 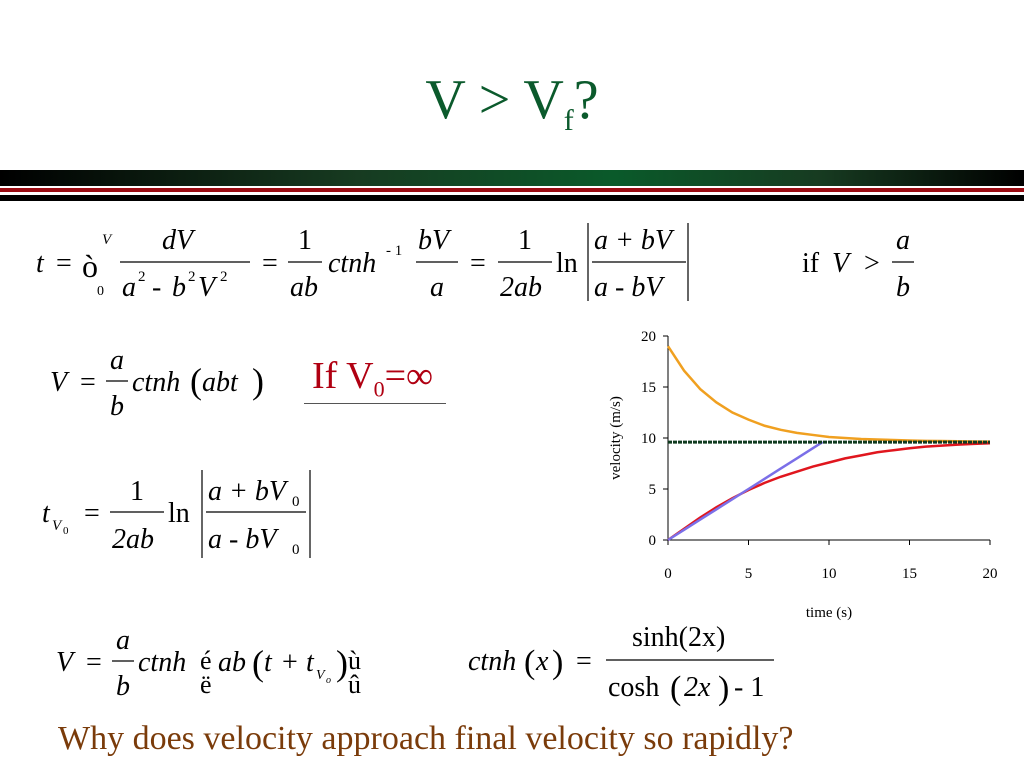 I want to click on y-axis-label: velocity (m/s), so click(x=616, y=438).